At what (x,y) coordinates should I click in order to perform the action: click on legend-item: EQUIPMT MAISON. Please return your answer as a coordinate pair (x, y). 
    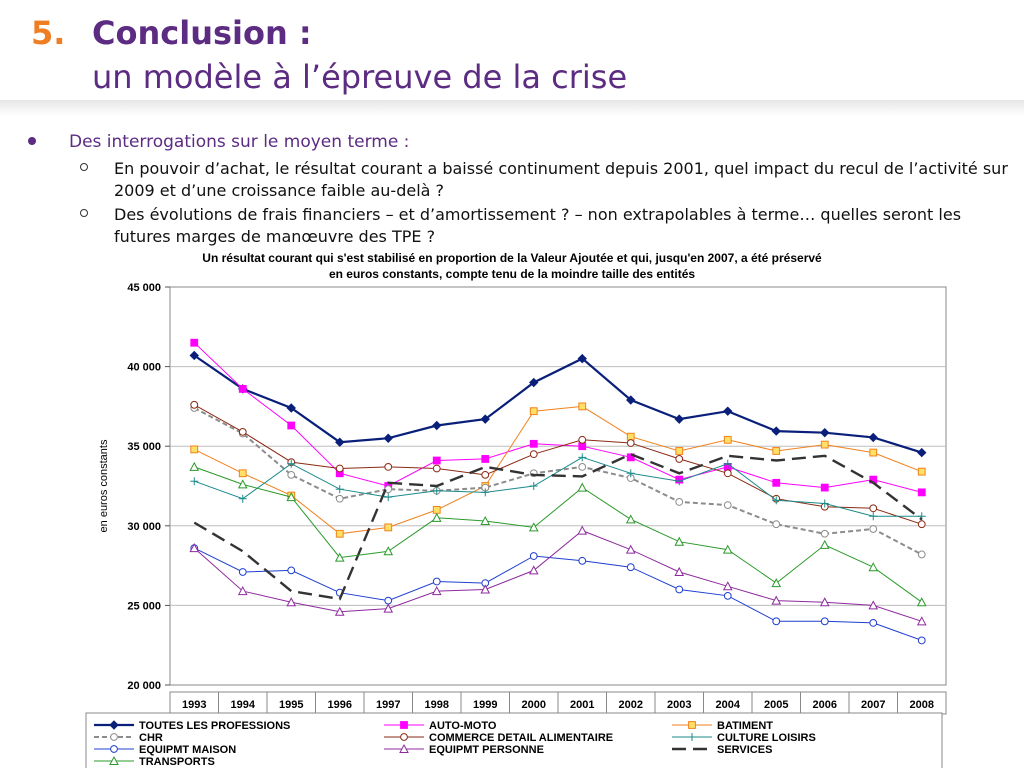
    Looking at the image, I should click on (165, 750).